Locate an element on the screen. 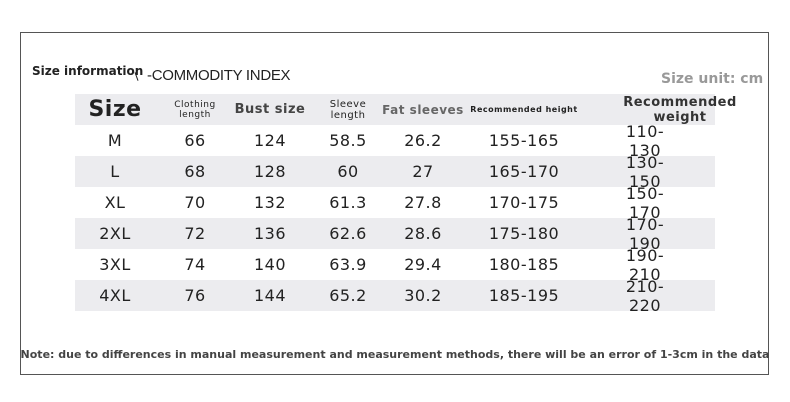 This screenshot has width=790, height=402. value-cell: 190-210 is located at coordinates (645, 264).